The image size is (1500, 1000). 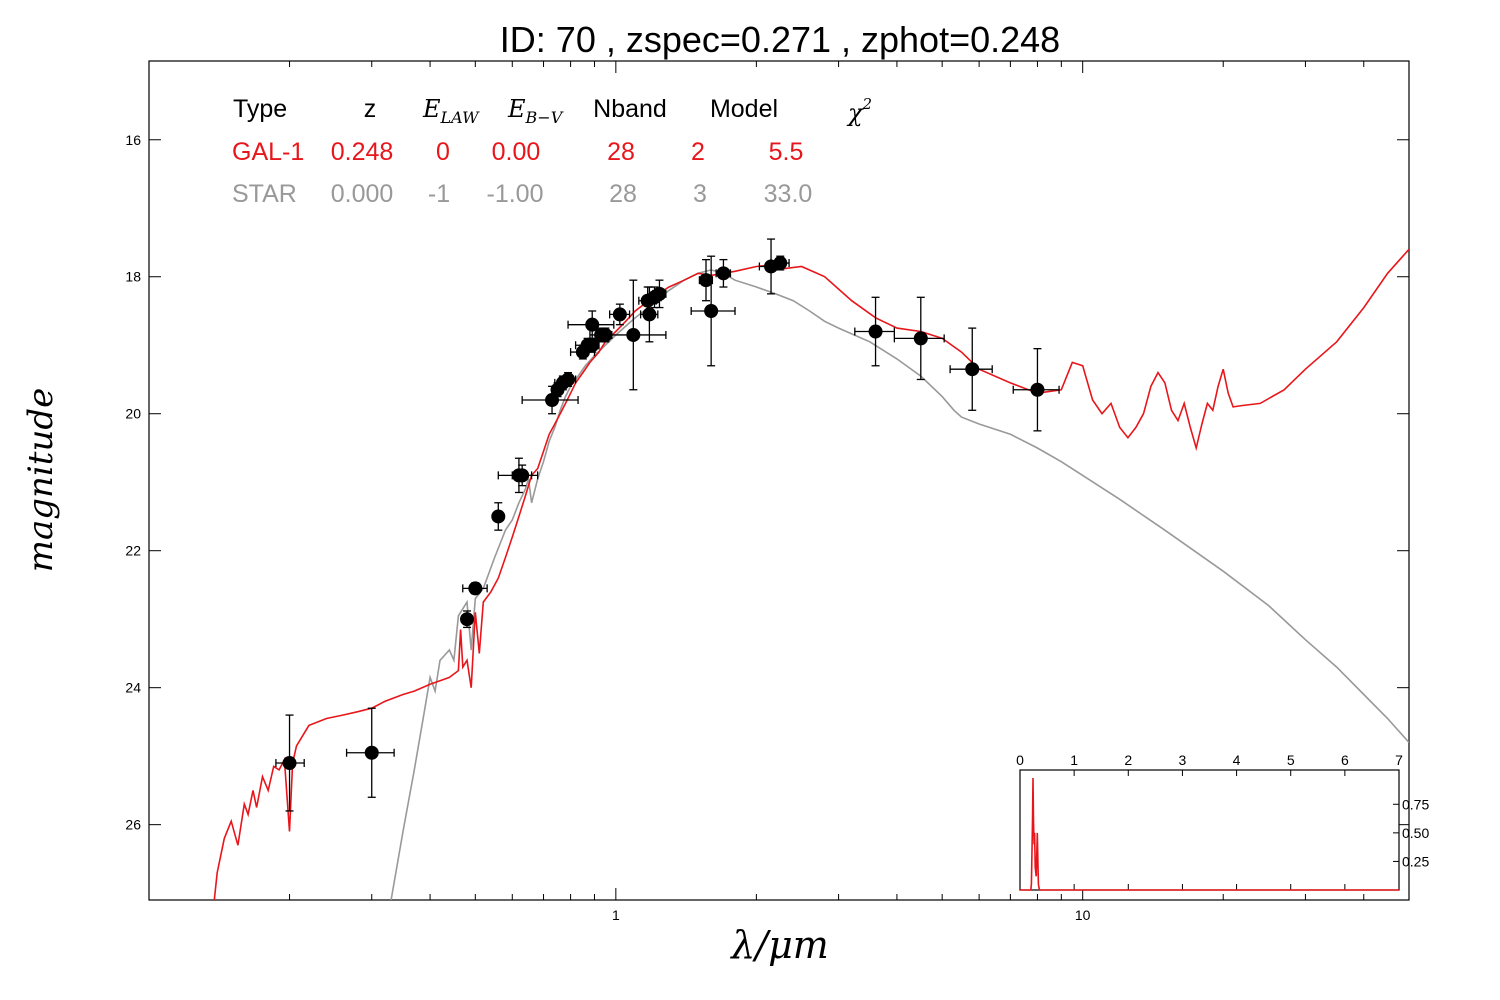 What do you see at coordinates (621, 152) in the screenshot?
I see `row-gal-nband: 28` at bounding box center [621, 152].